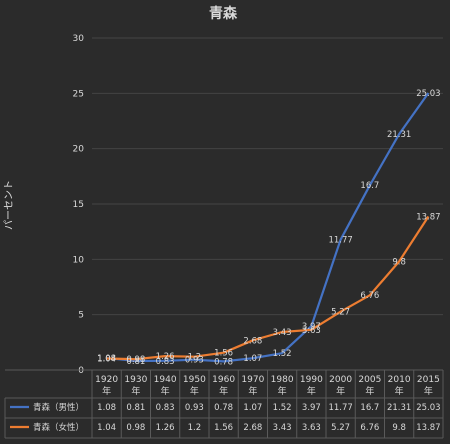  What do you see at coordinates (165, 408) in the screenshot?
I see `table-cell: 0.83` at bounding box center [165, 408].